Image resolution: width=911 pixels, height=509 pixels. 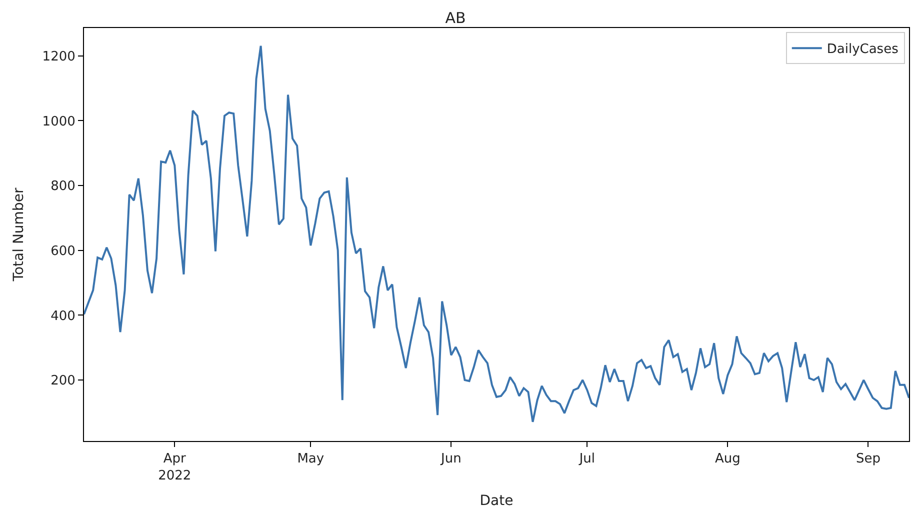 What do you see at coordinates (862, 50) in the screenshot?
I see `legend-label: DailyCases` at bounding box center [862, 50].